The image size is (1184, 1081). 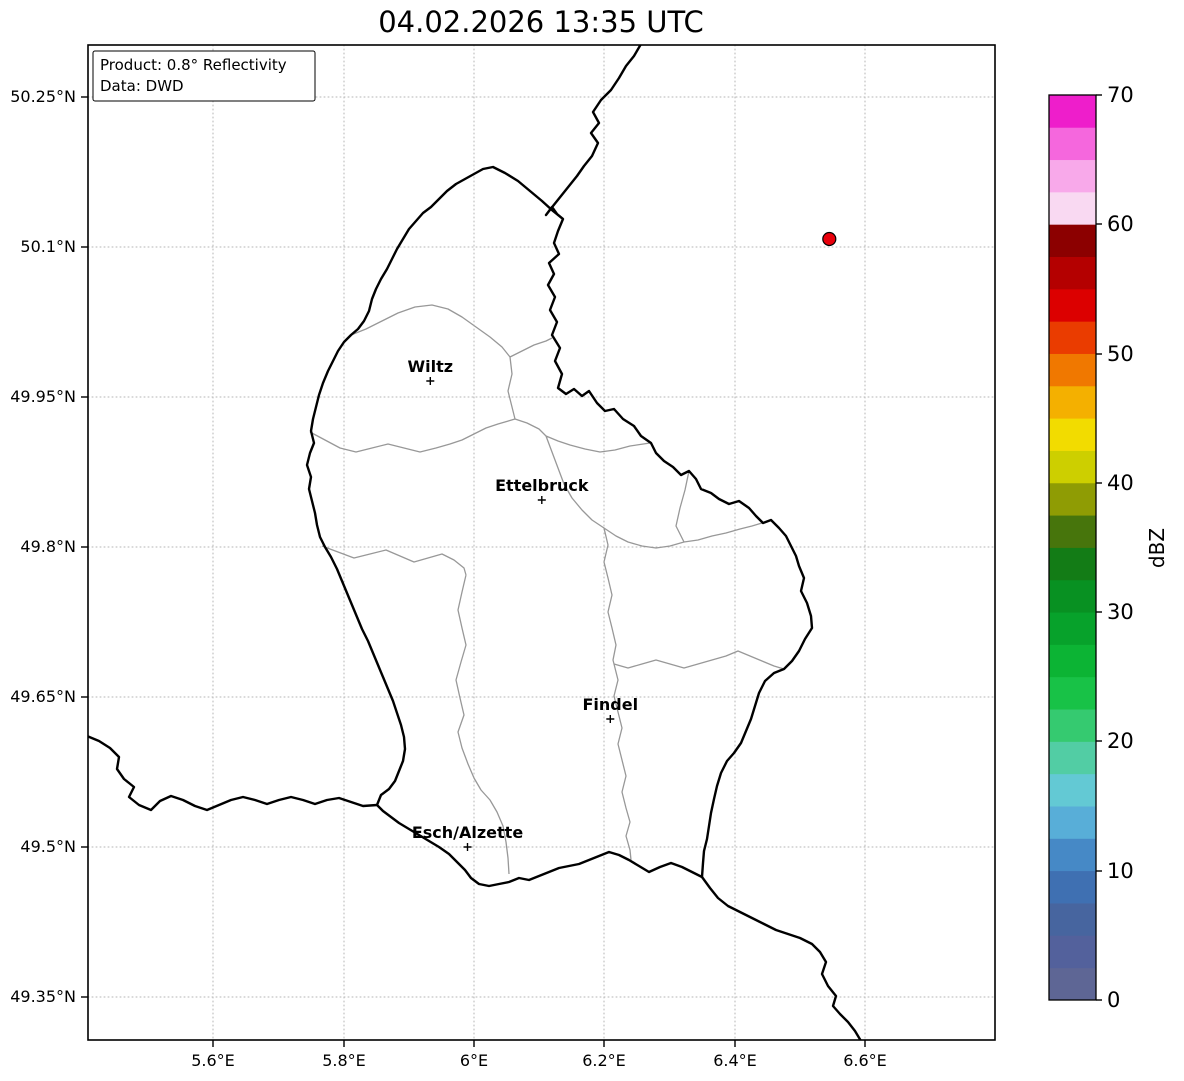 I want to click on x-axis: 5.6°E 5.8°E 6°E 6.2°E 6.4°E 6.6°E, so click(x=539, y=1055).